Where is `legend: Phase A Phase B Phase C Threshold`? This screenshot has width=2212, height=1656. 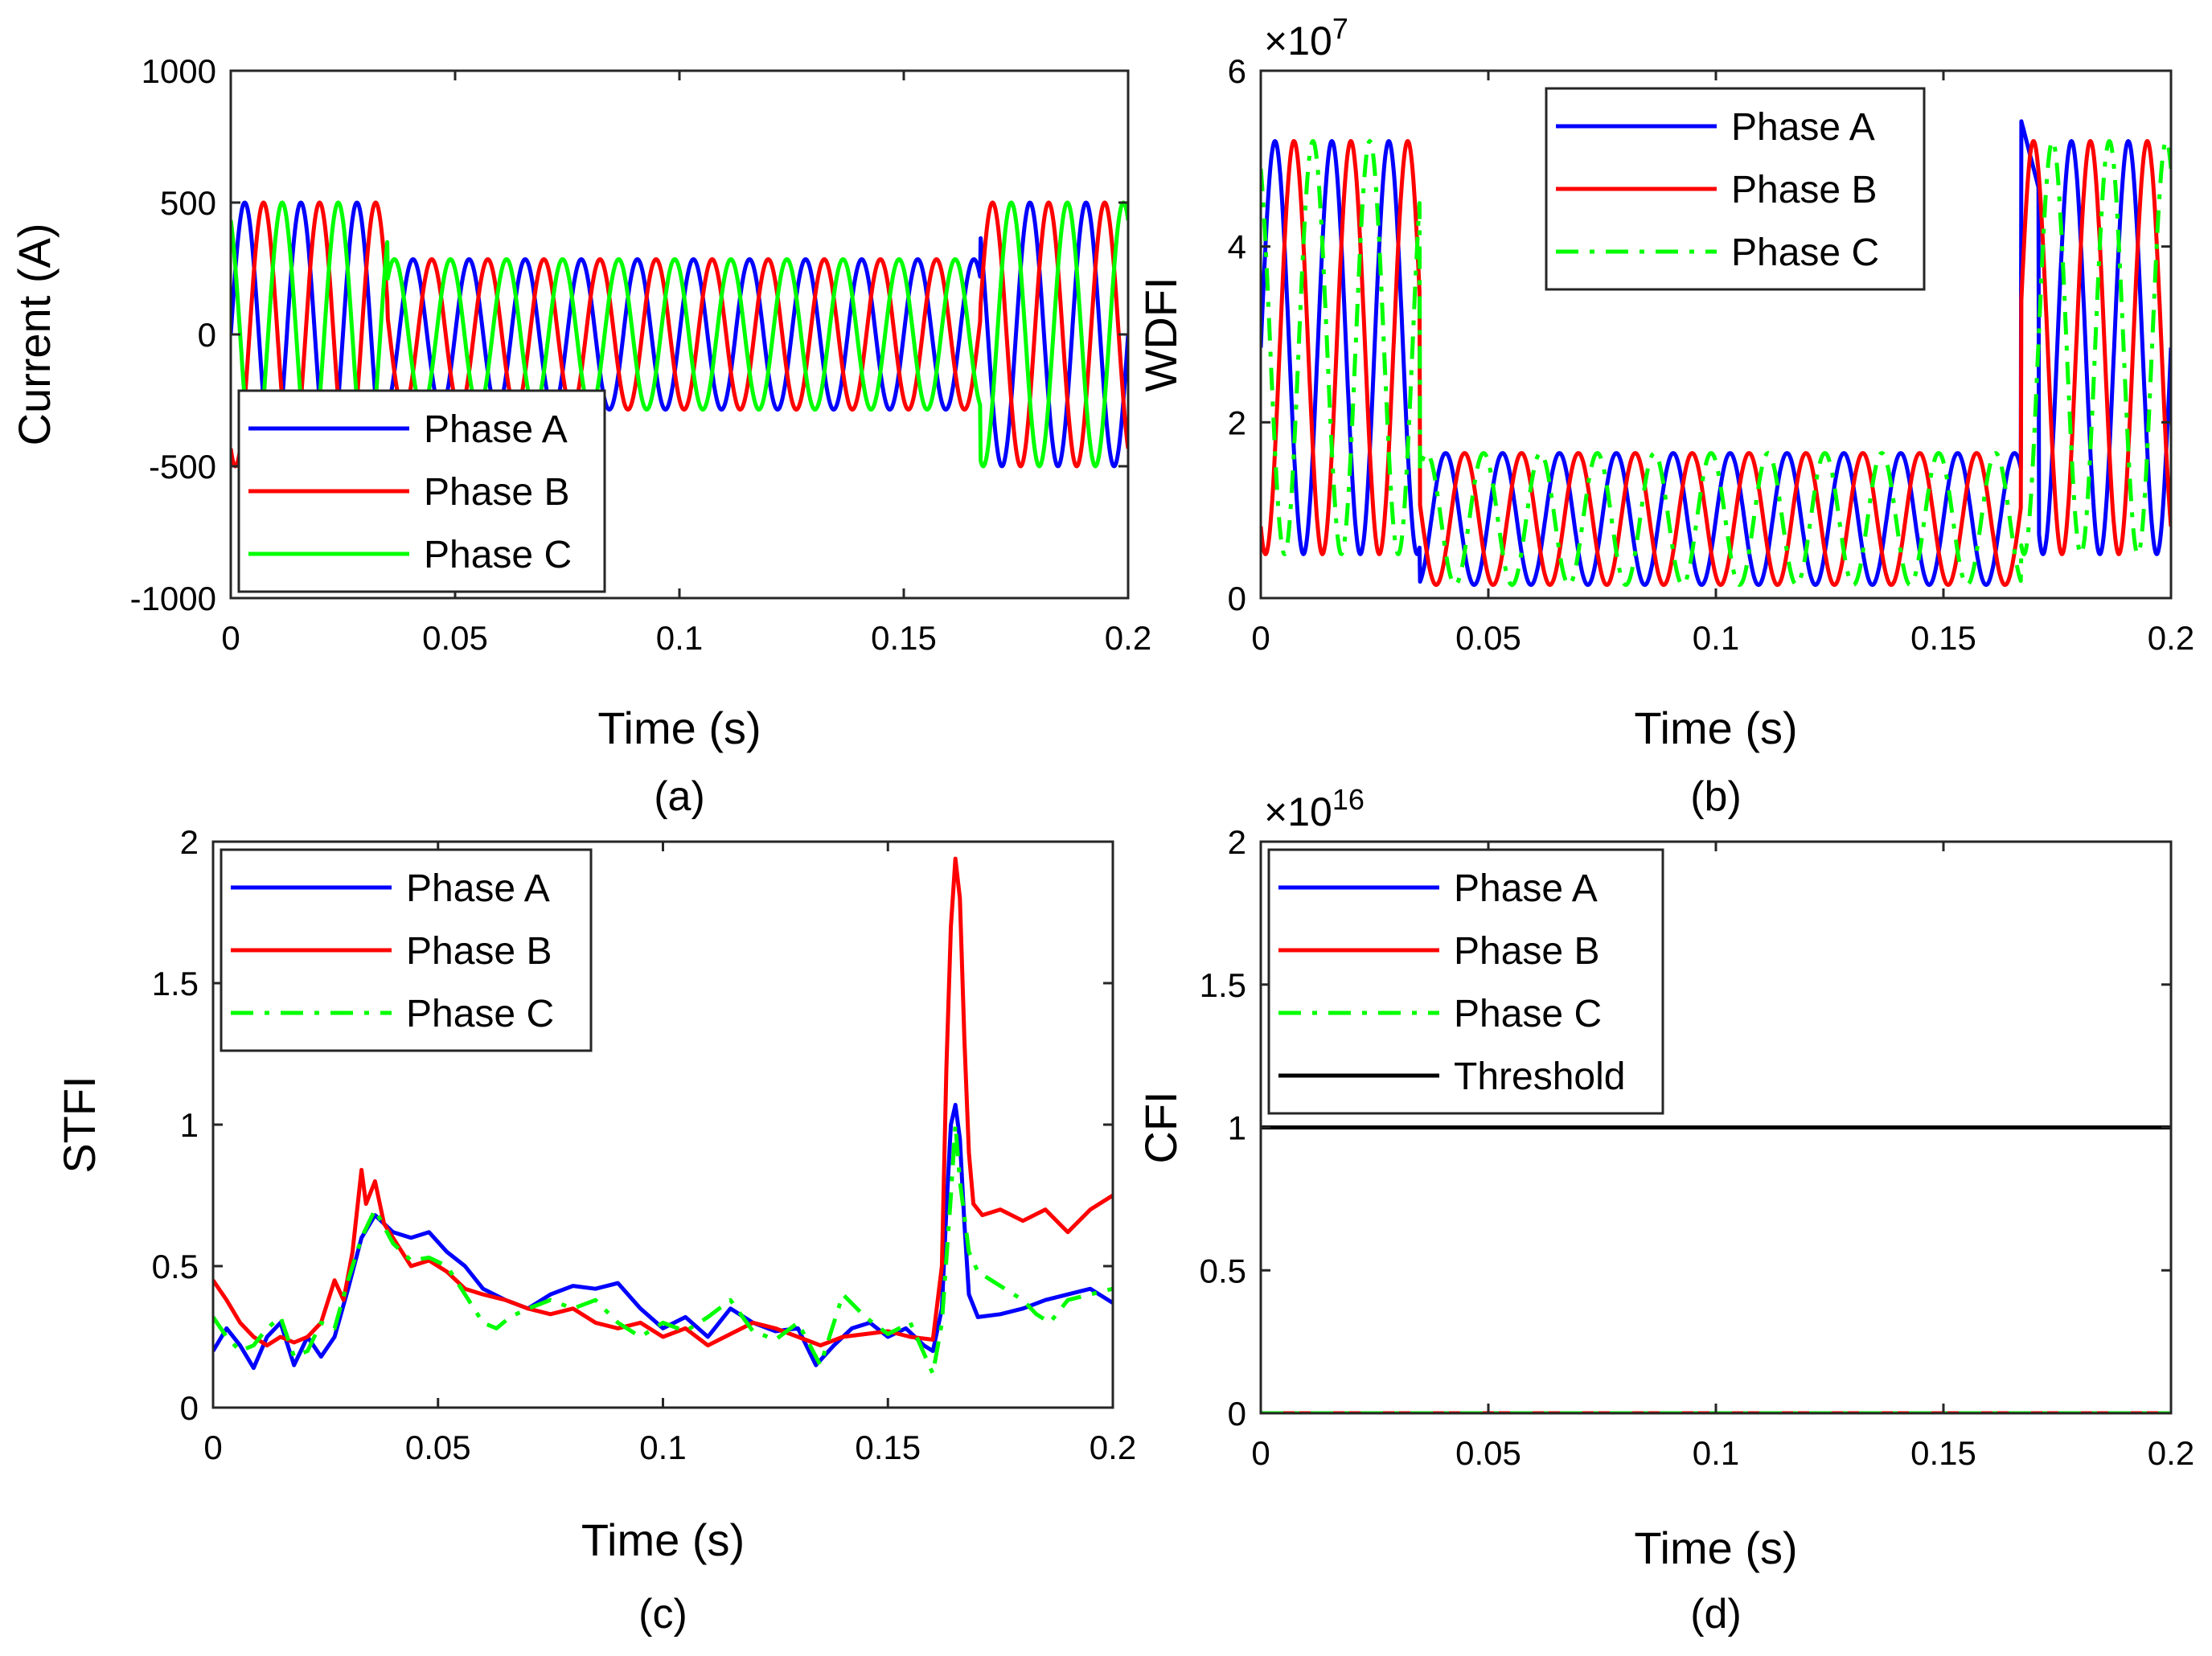 legend: Phase A Phase B Phase C Threshold is located at coordinates (1465, 982).